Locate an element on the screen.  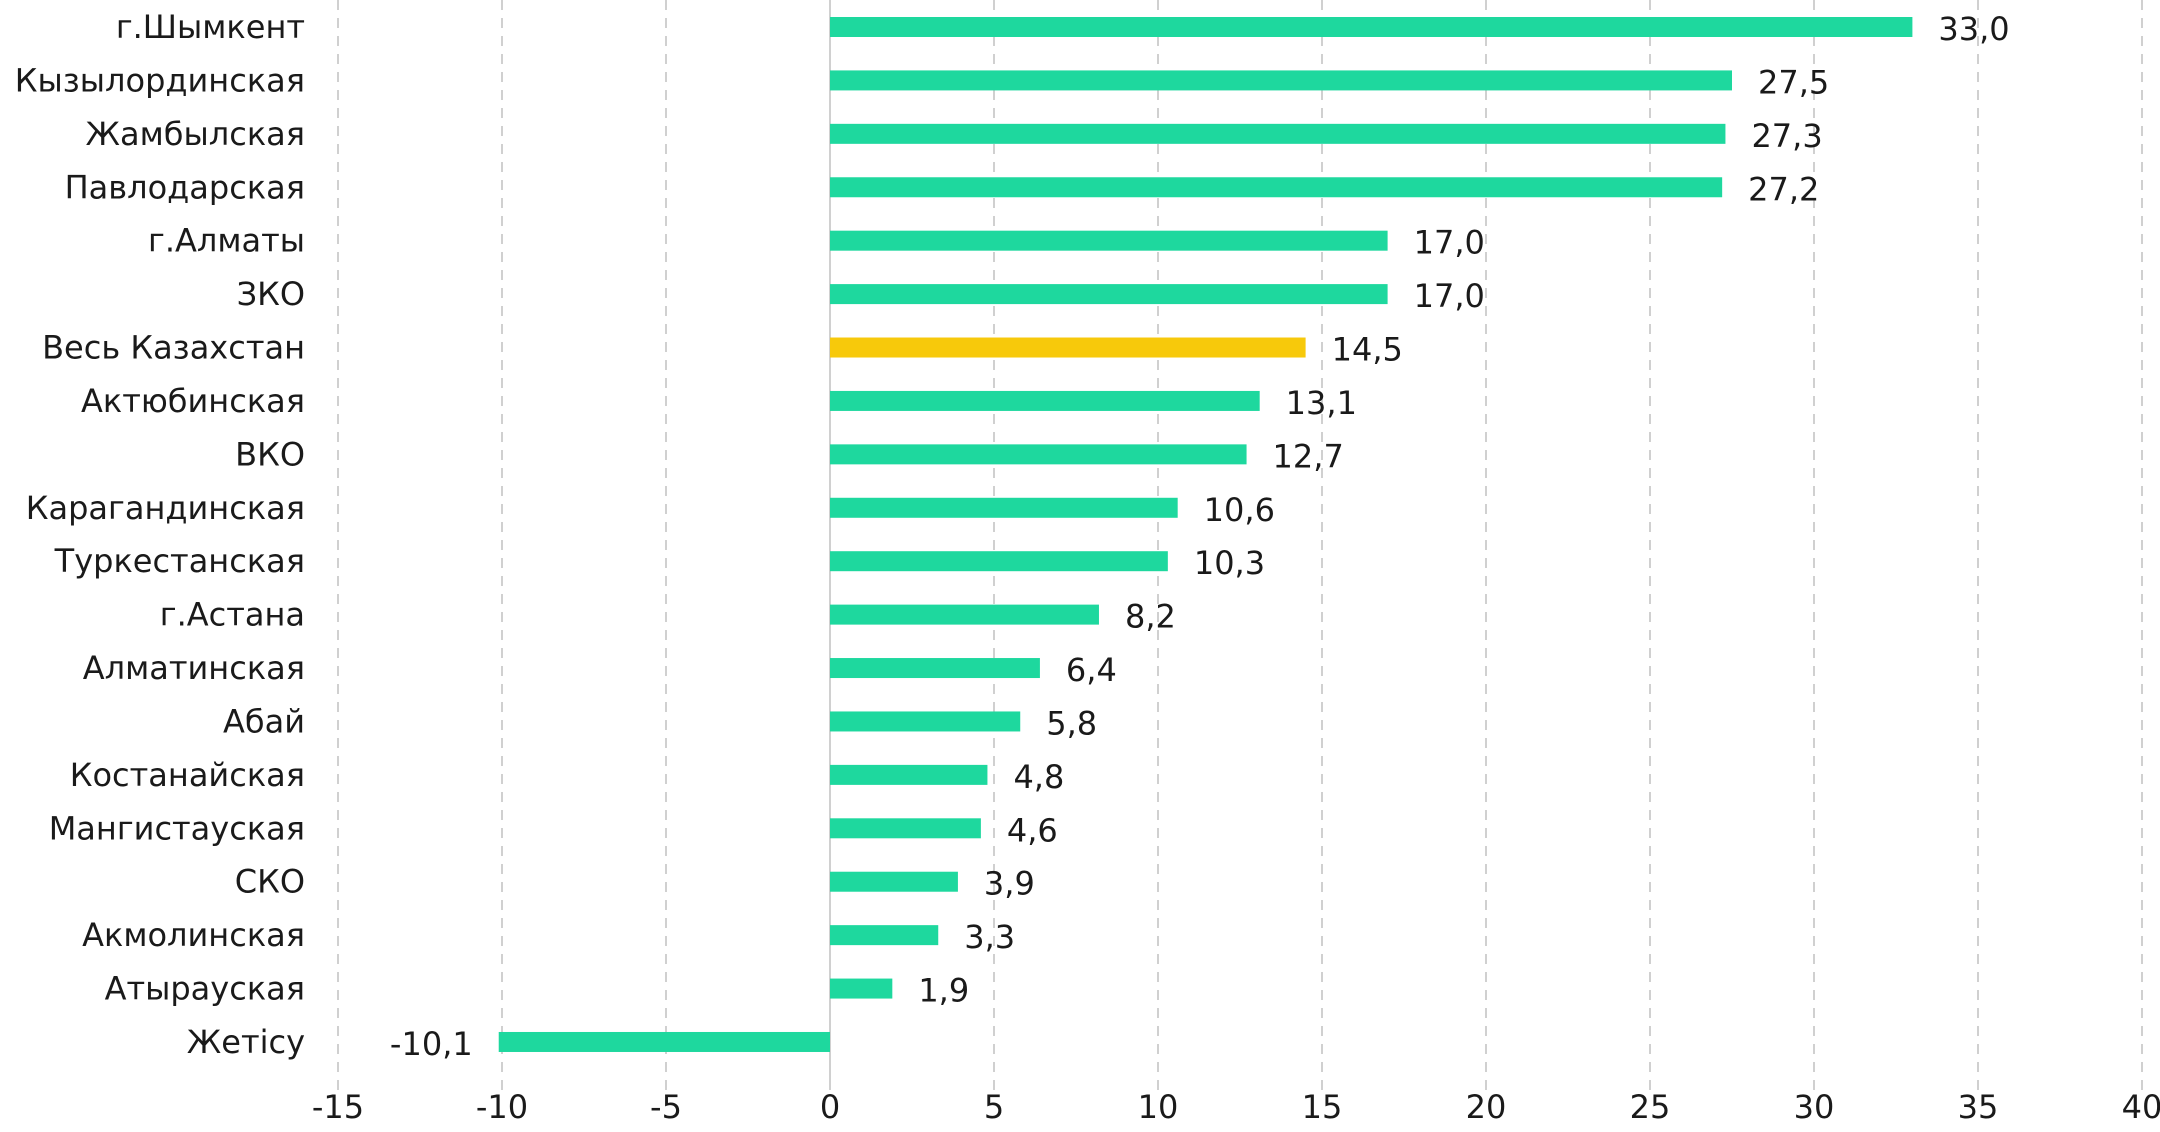
category-label: Атырауская is located at coordinates (205, 989).